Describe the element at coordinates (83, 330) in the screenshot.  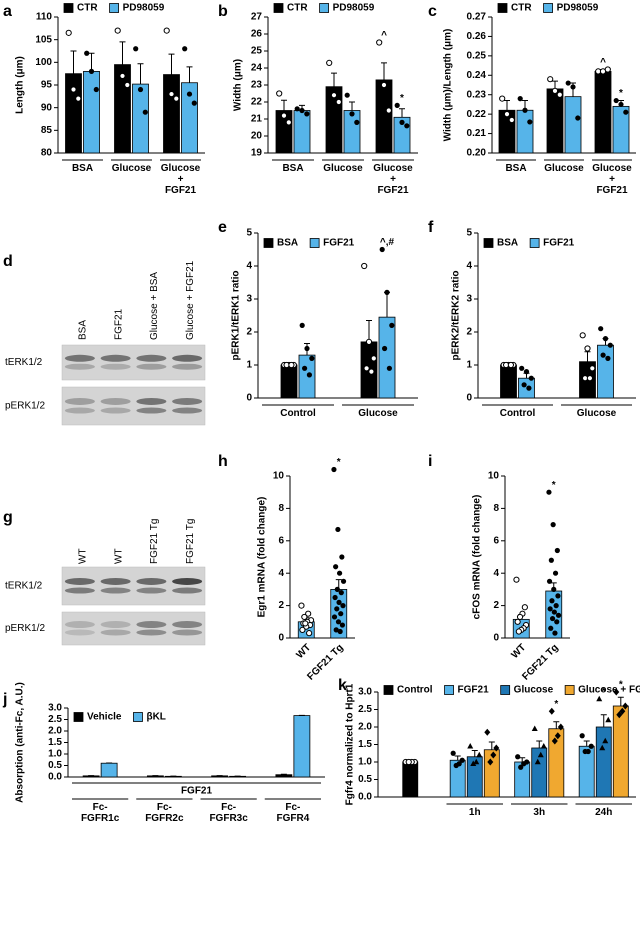
I see `lane-label: BSA` at that location.